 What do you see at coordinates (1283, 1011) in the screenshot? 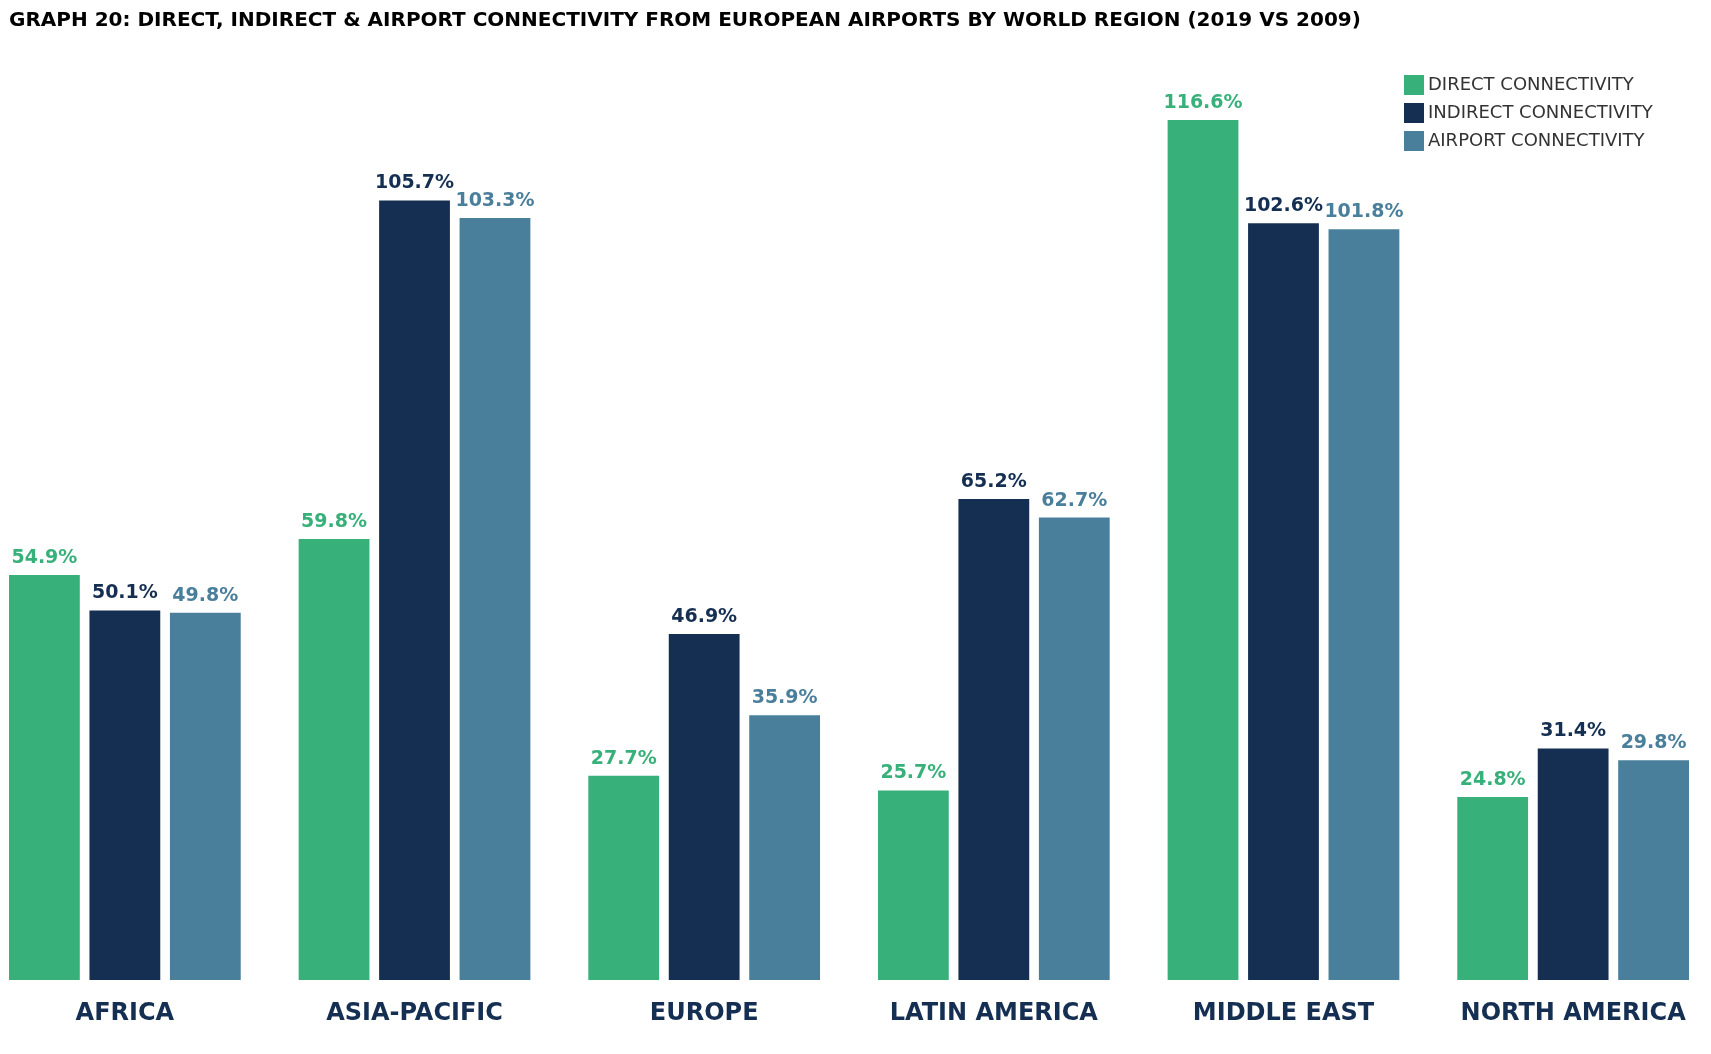
I see `x-tick-label: MIDDLE EAST` at bounding box center [1283, 1011].